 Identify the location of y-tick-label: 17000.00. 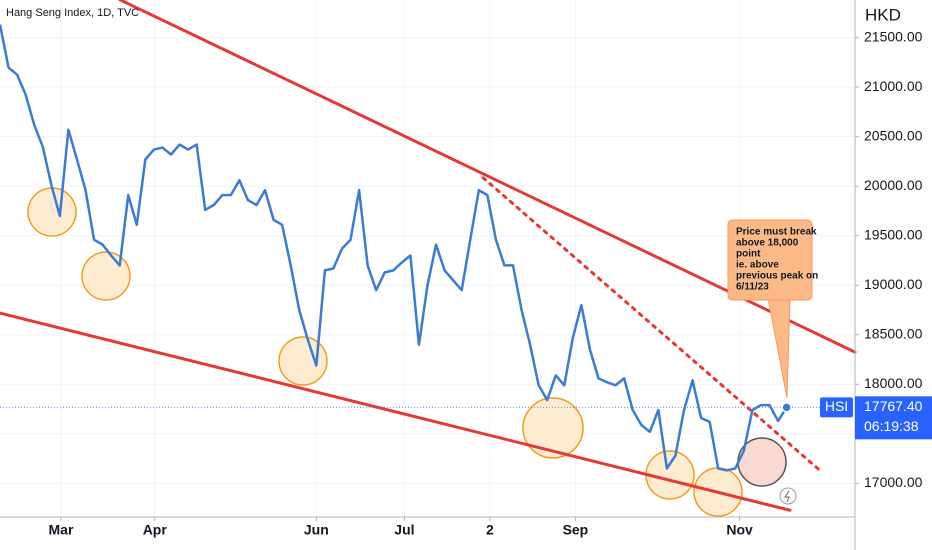
(893, 482).